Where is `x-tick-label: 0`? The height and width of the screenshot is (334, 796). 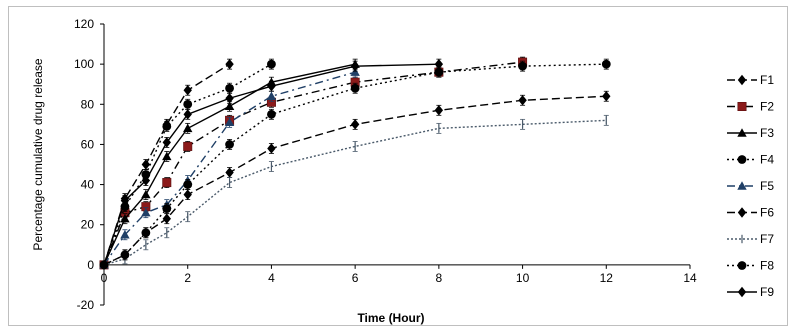 x-tick-label: 0 is located at coordinates (104, 278).